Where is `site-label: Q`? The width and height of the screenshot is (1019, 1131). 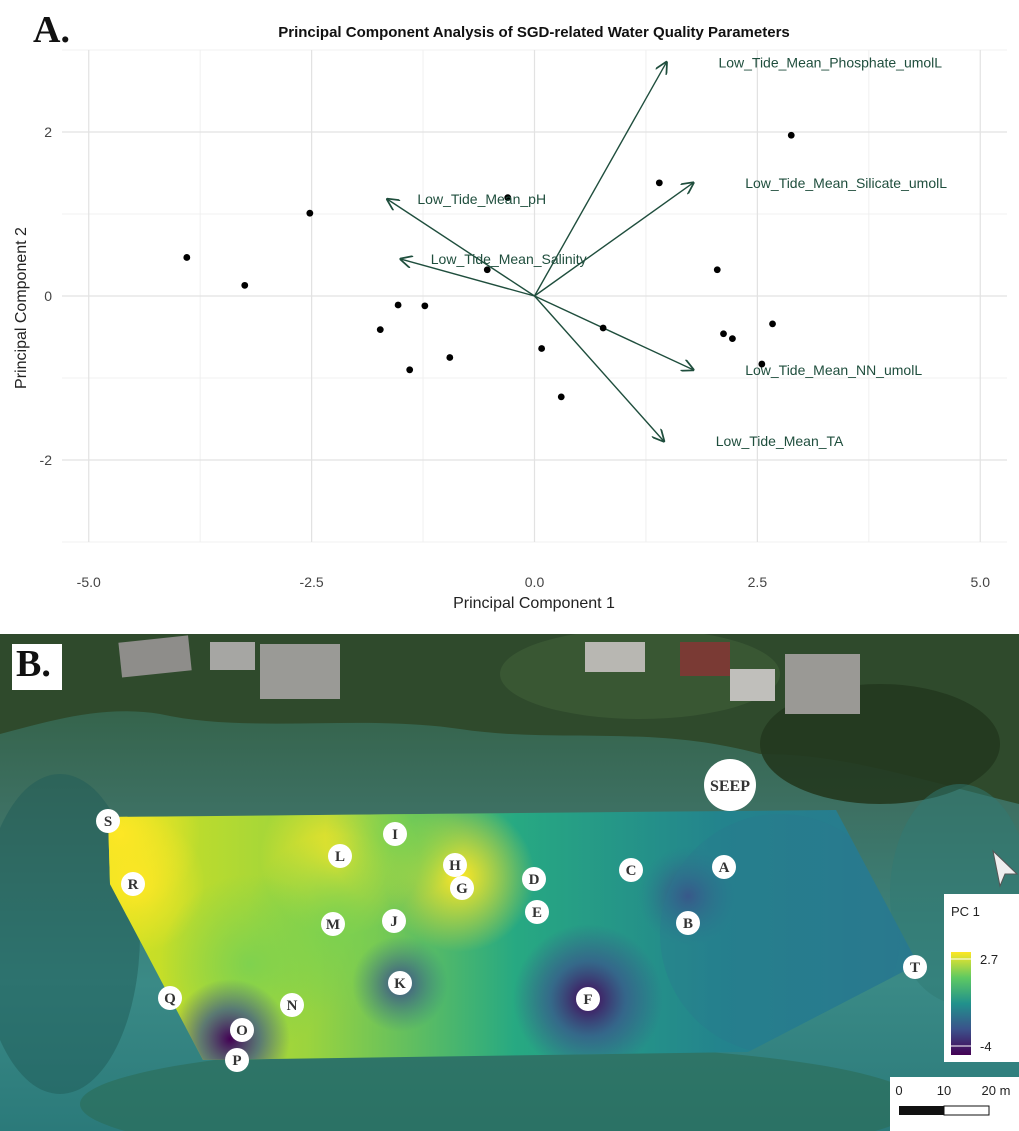 site-label: Q is located at coordinates (170, 999).